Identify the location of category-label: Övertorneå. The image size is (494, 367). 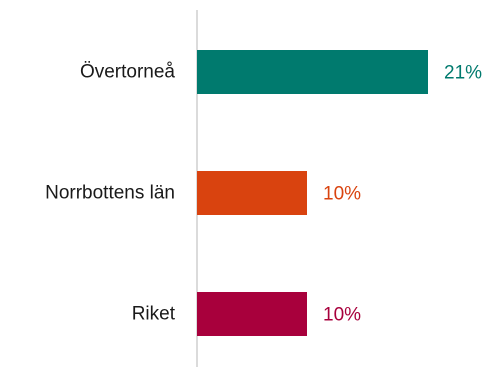
(127, 72).